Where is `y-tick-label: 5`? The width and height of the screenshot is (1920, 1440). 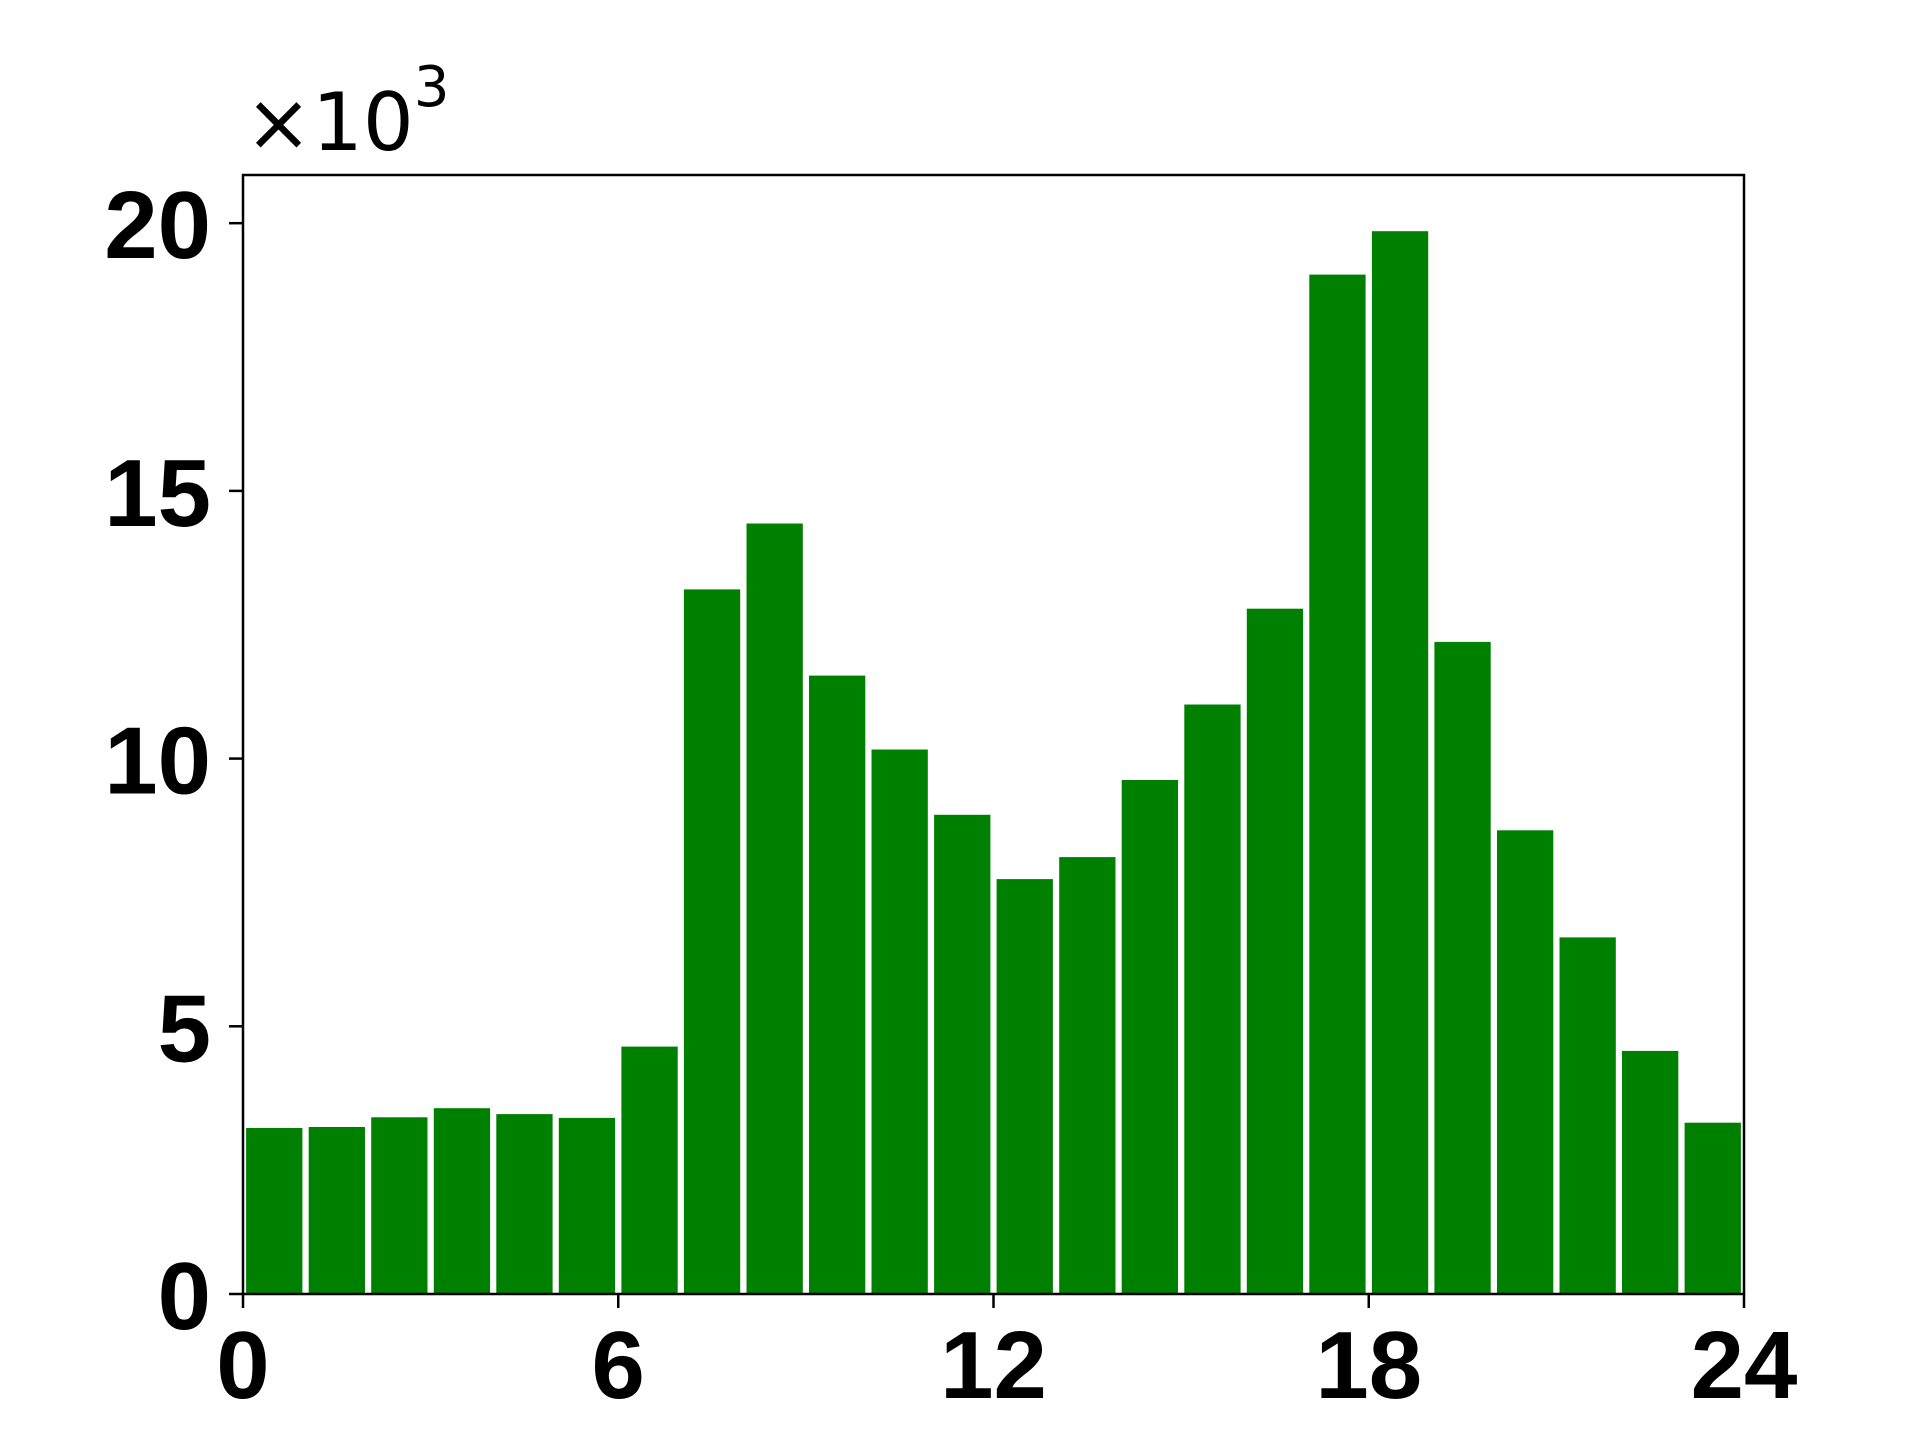
y-tick-label: 5 is located at coordinates (184, 1028).